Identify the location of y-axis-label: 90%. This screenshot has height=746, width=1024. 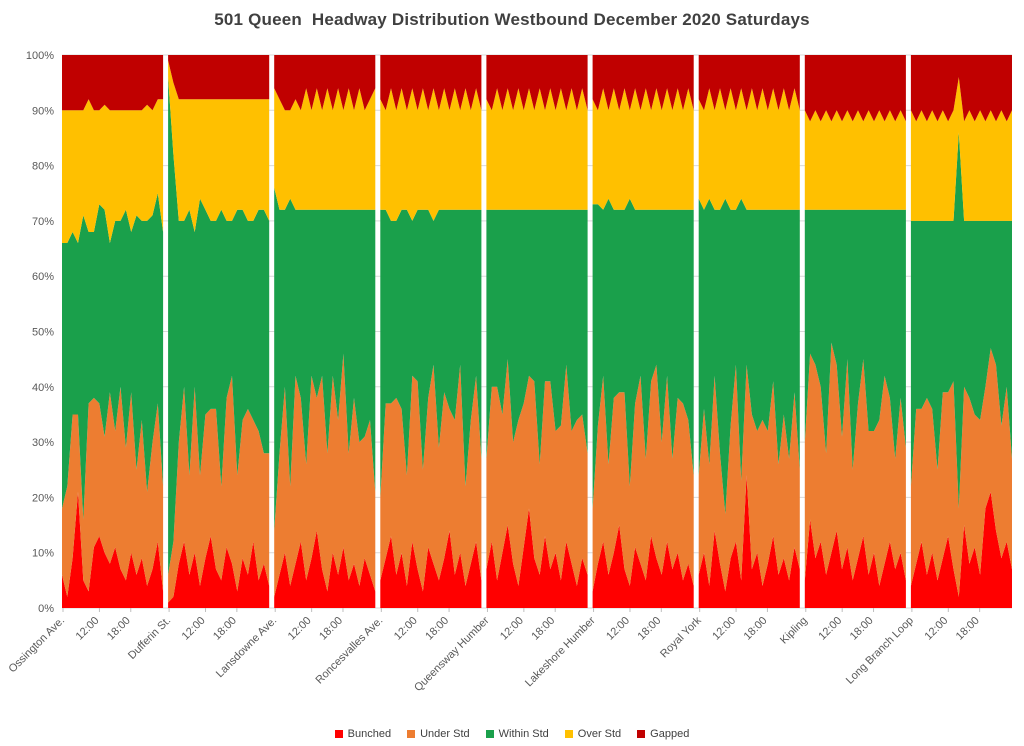
(43, 111).